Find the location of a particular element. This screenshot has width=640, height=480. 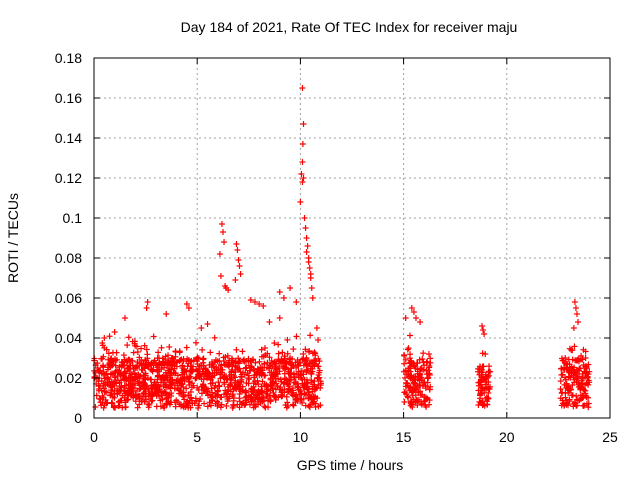

y-tick-label: 0.04 is located at coordinates (68, 338).